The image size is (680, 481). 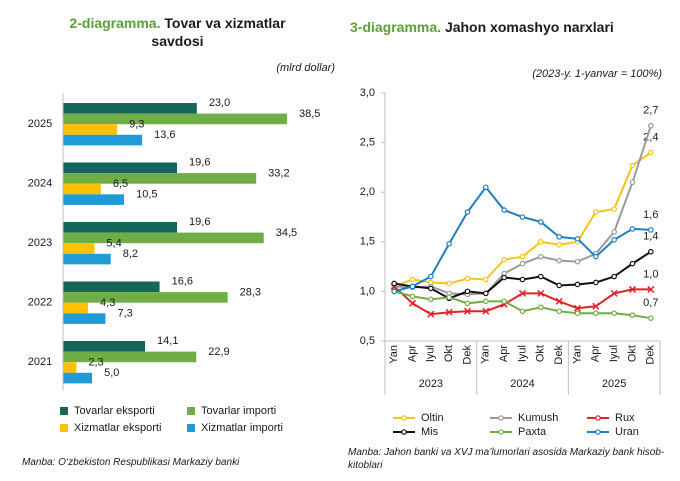 What do you see at coordinates (111, 373) in the screenshot?
I see `value-label: 5,0` at bounding box center [111, 373].